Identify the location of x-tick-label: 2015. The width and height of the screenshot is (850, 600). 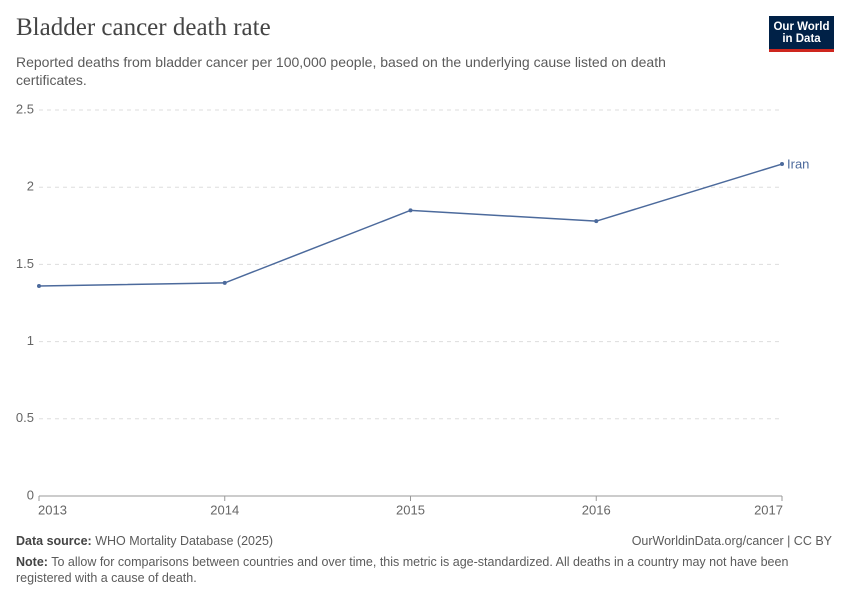
(410, 509).